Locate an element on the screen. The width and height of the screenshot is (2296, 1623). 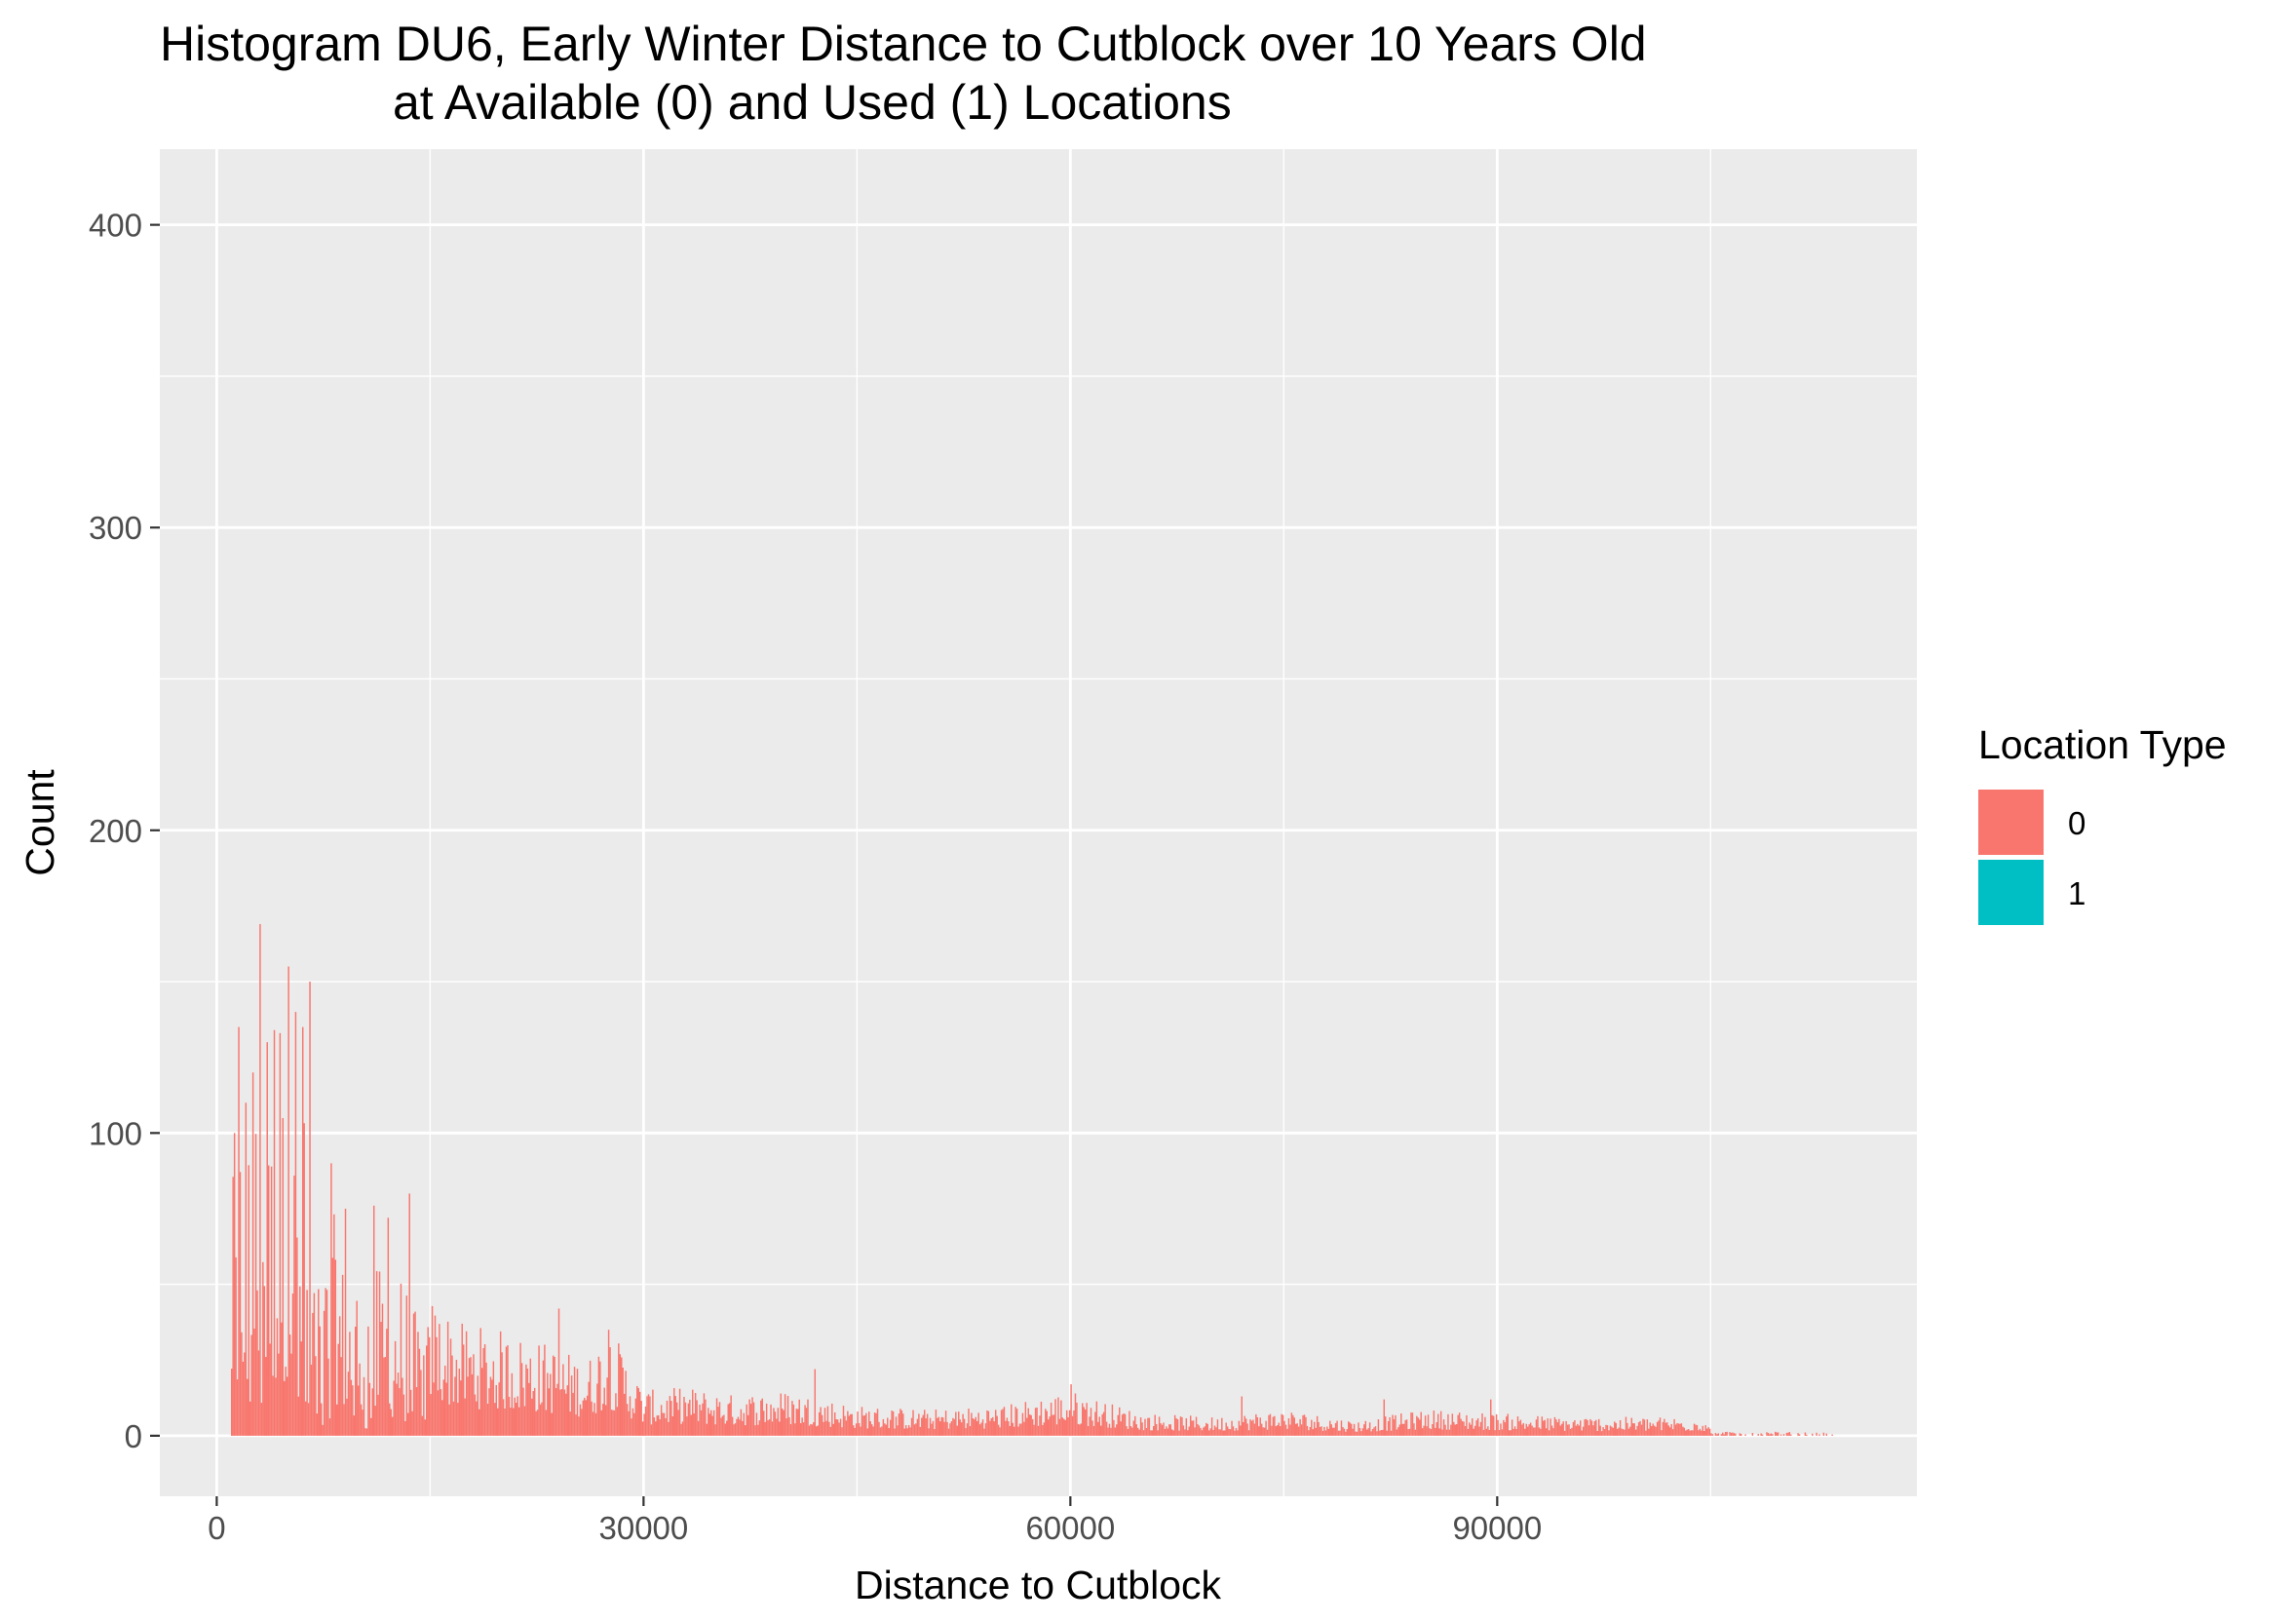
chart-subtitle: at Available (0) and Used (1) Locations is located at coordinates (812, 103).